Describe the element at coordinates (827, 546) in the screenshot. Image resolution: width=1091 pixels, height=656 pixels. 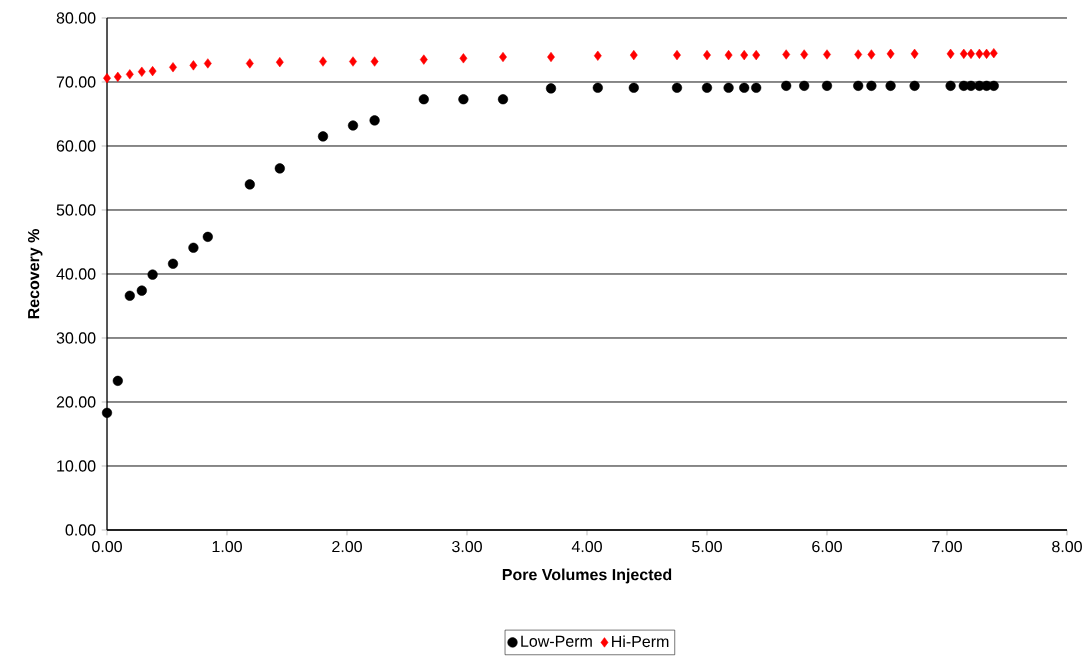
I see `x-tick-label: 6.00` at that location.